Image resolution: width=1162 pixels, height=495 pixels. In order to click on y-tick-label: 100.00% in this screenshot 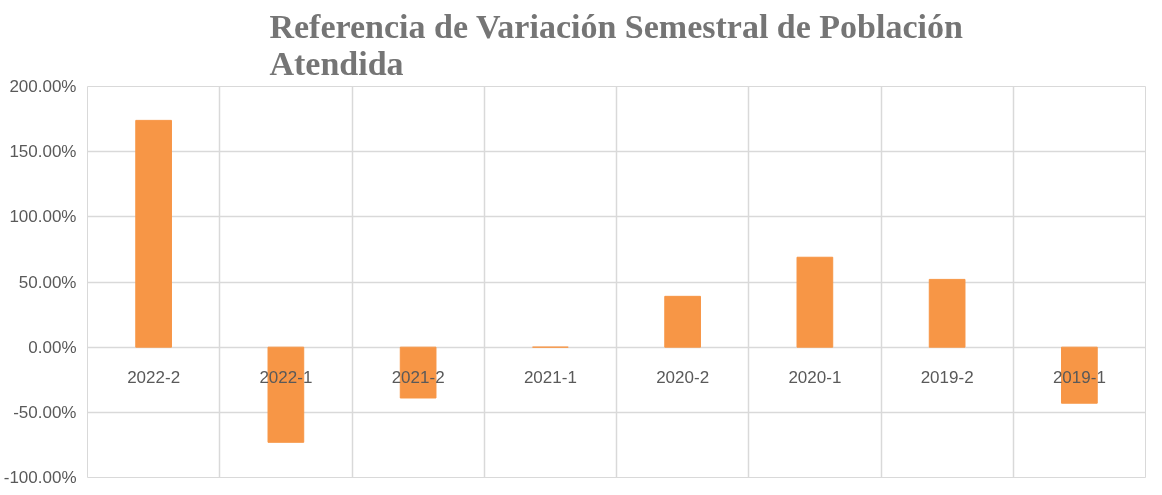, I will do `click(43, 217)`.